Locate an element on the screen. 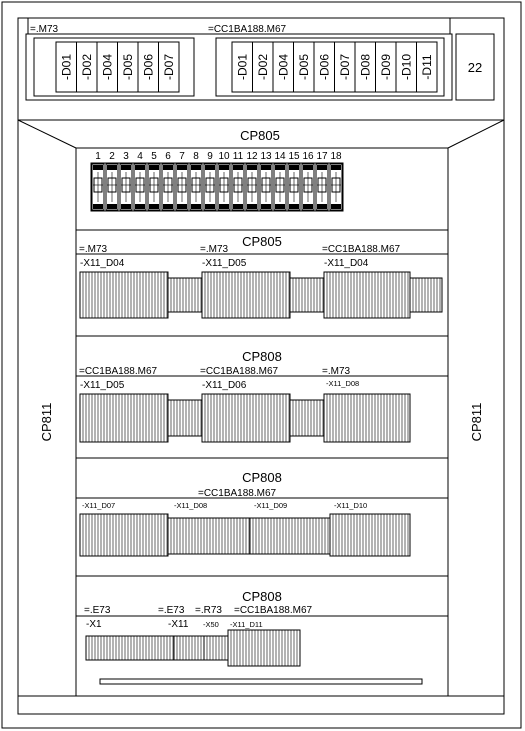 Image resolution: width=525 pixels, height=731 pixels. terminal-number: 10 is located at coordinates (224, 156).